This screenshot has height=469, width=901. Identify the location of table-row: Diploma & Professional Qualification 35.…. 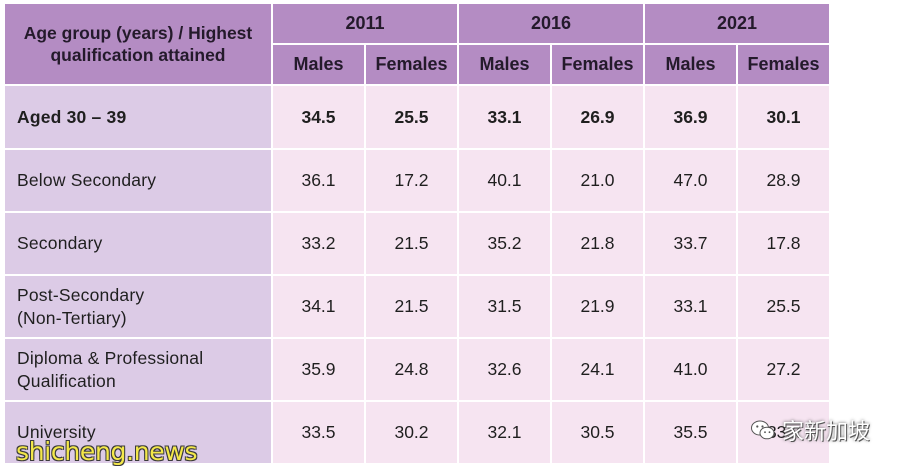
(417, 369).